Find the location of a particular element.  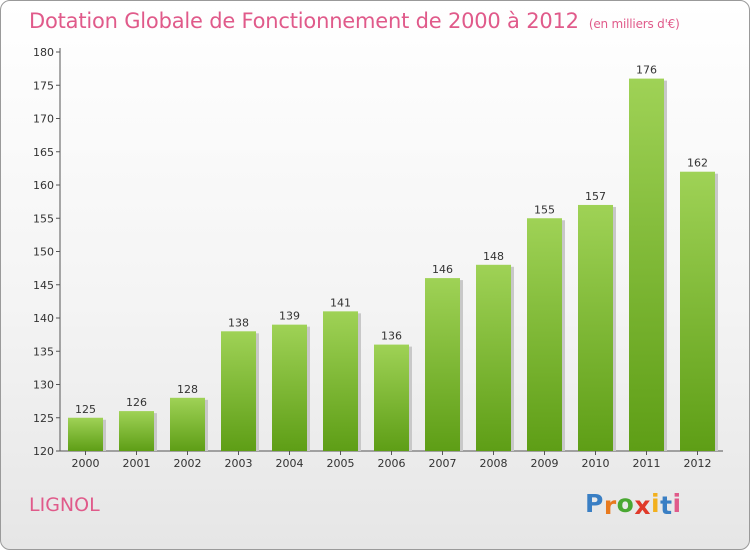

bar-value-label: 176 is located at coordinates (646, 70).